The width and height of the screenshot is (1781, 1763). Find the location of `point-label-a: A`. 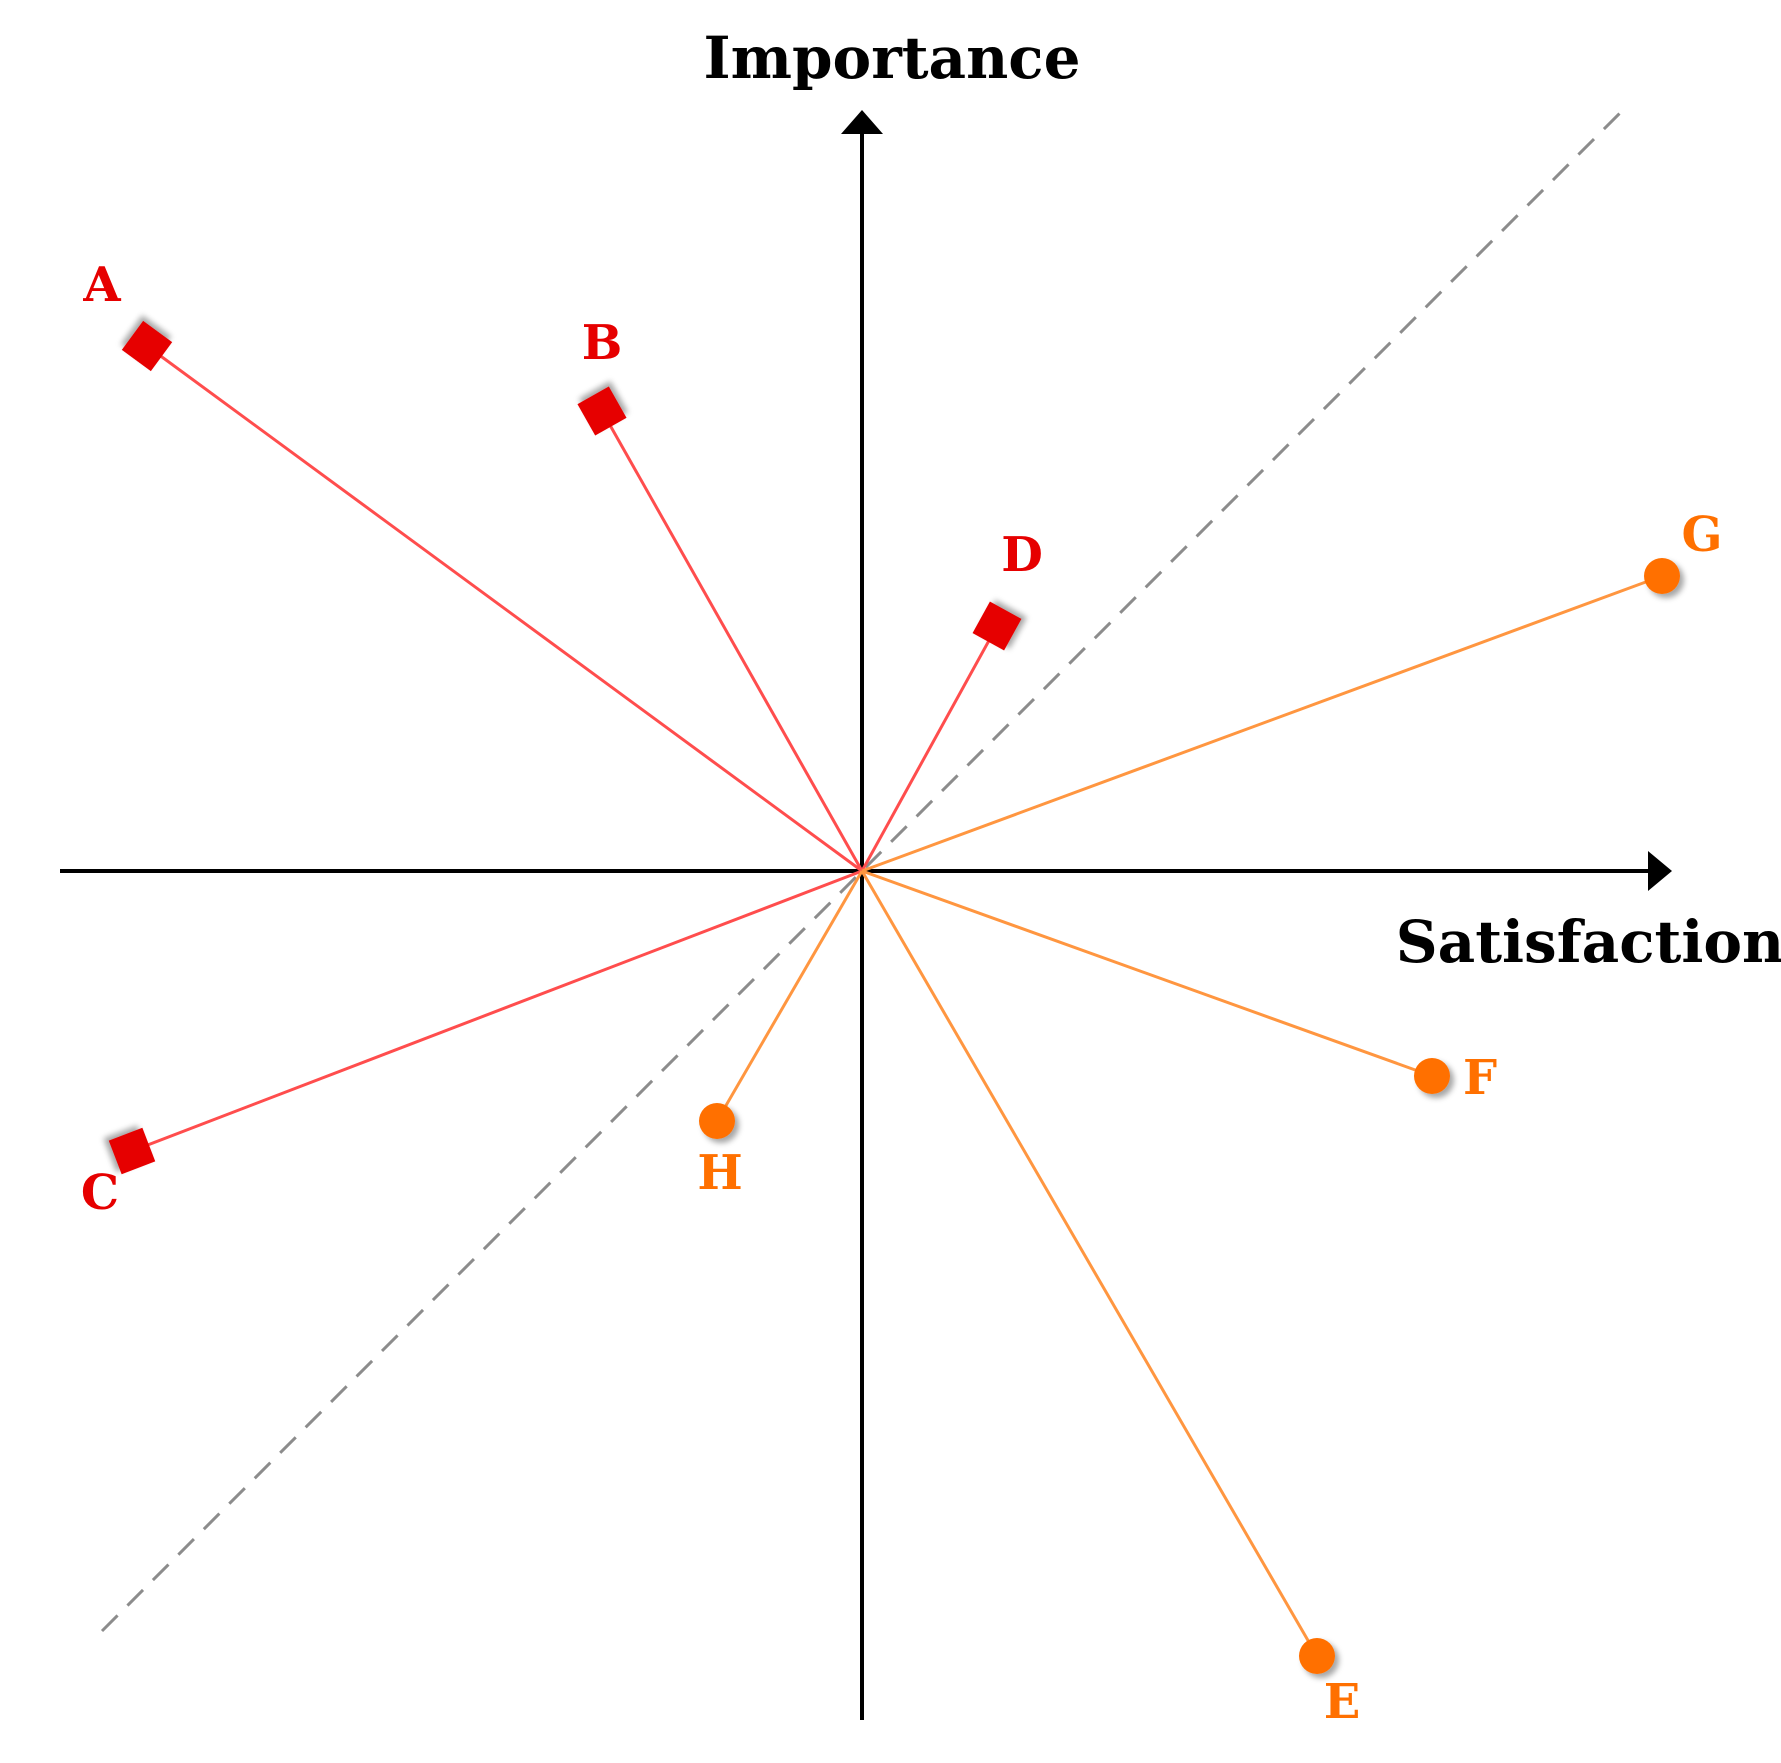

point-label-a: A is located at coordinates (101, 285).